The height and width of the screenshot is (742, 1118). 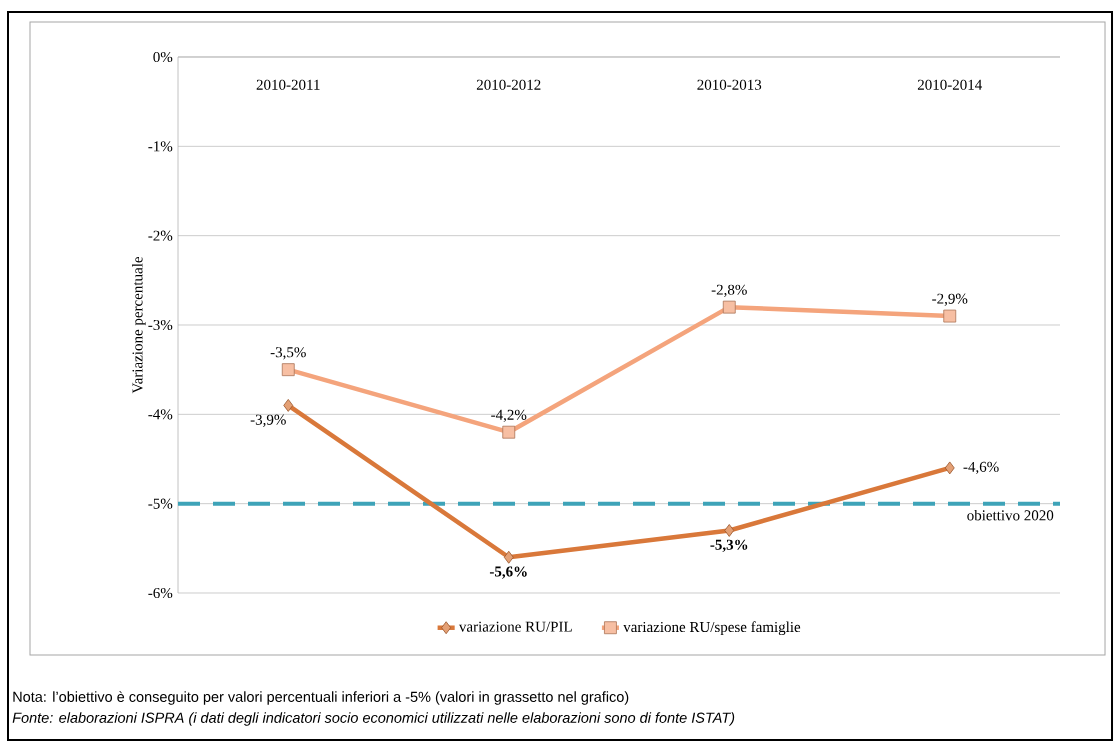 What do you see at coordinates (139, 325) in the screenshot?
I see `y-axis-title: Variazione percentuale` at bounding box center [139, 325].